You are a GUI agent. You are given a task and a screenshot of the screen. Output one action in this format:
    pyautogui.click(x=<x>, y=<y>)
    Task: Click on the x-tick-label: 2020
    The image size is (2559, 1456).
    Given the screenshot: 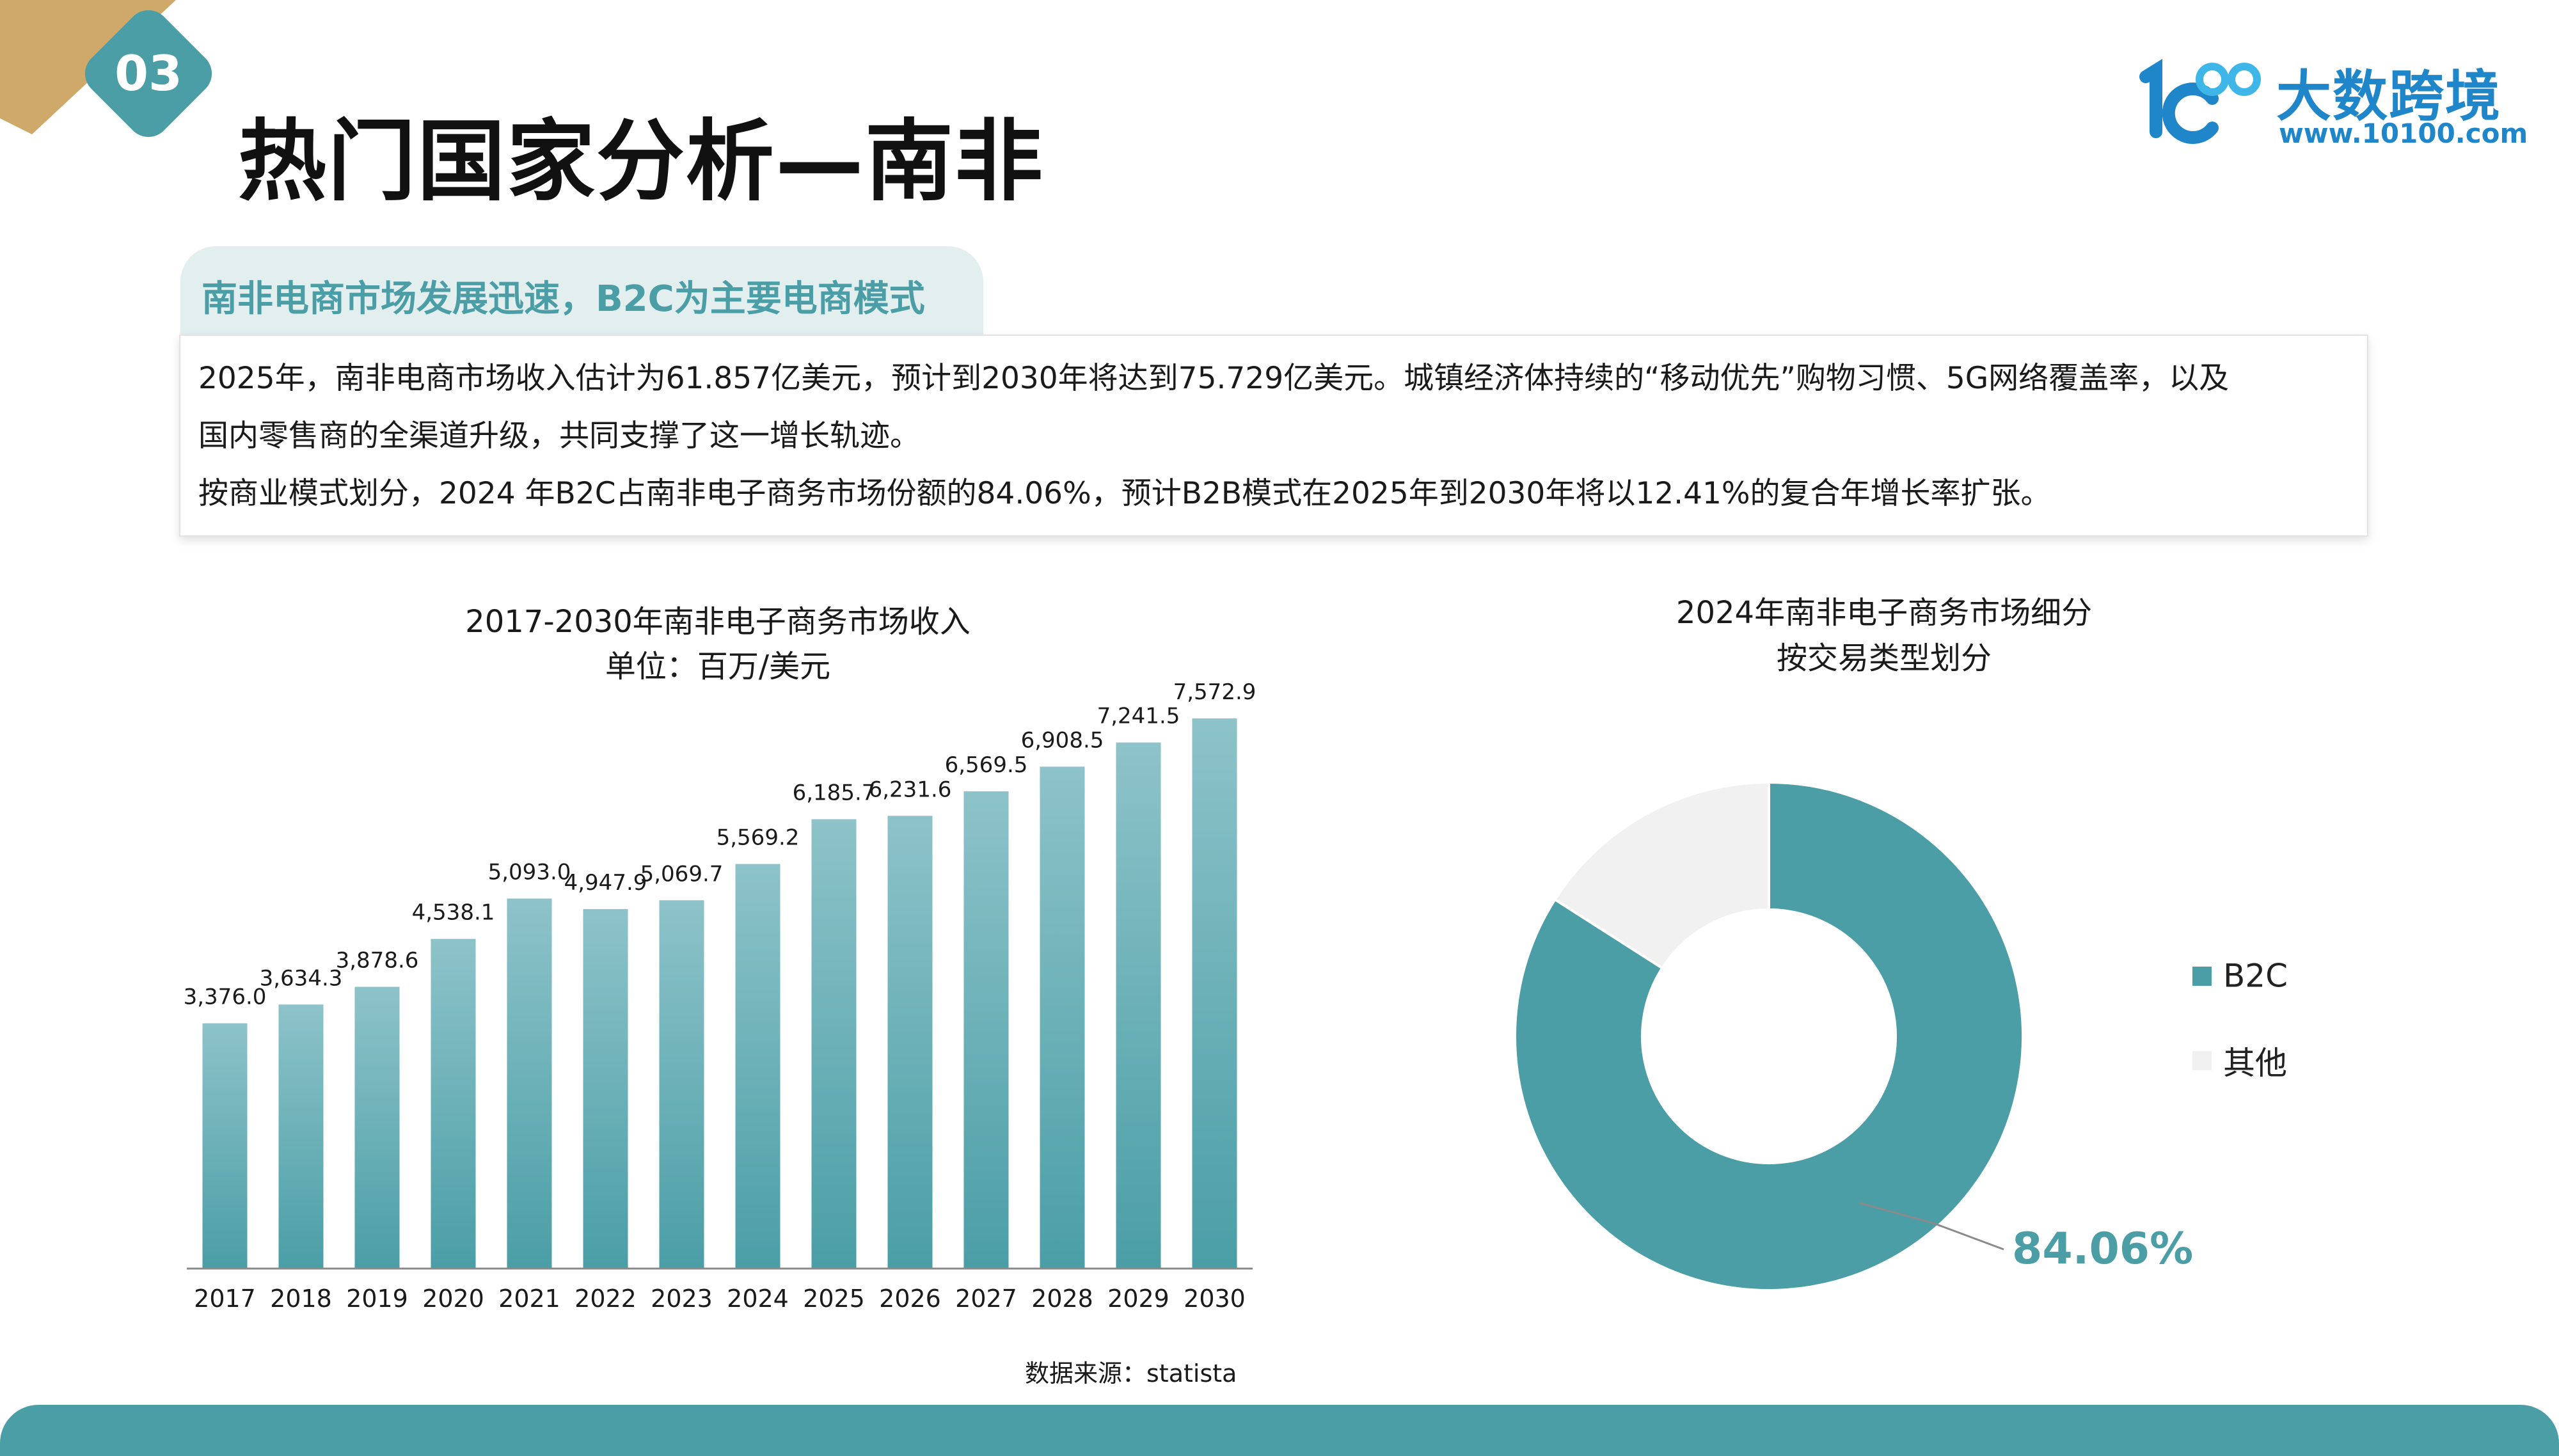 What is the action you would take?
    pyautogui.click(x=453, y=1299)
    